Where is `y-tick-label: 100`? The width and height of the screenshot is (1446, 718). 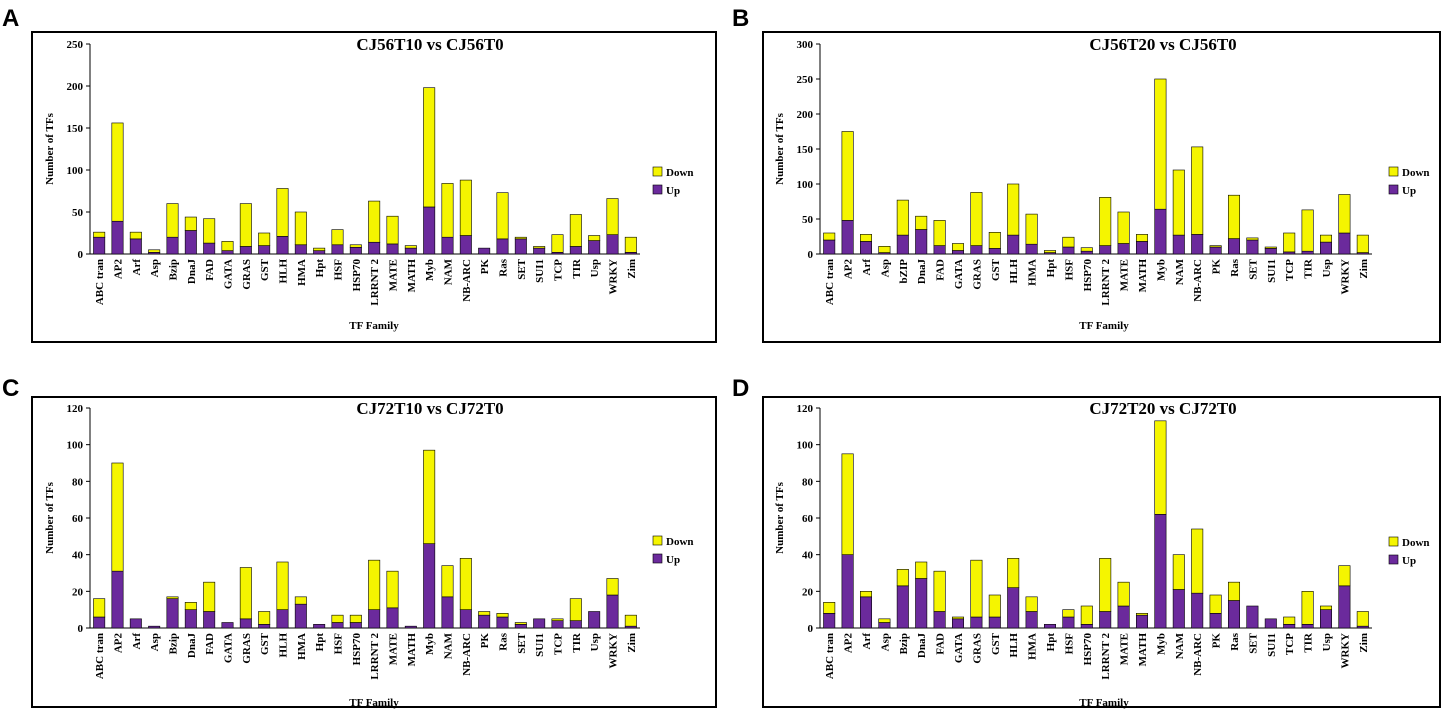
y-tick-label: 100 is located at coordinates (75, 171).